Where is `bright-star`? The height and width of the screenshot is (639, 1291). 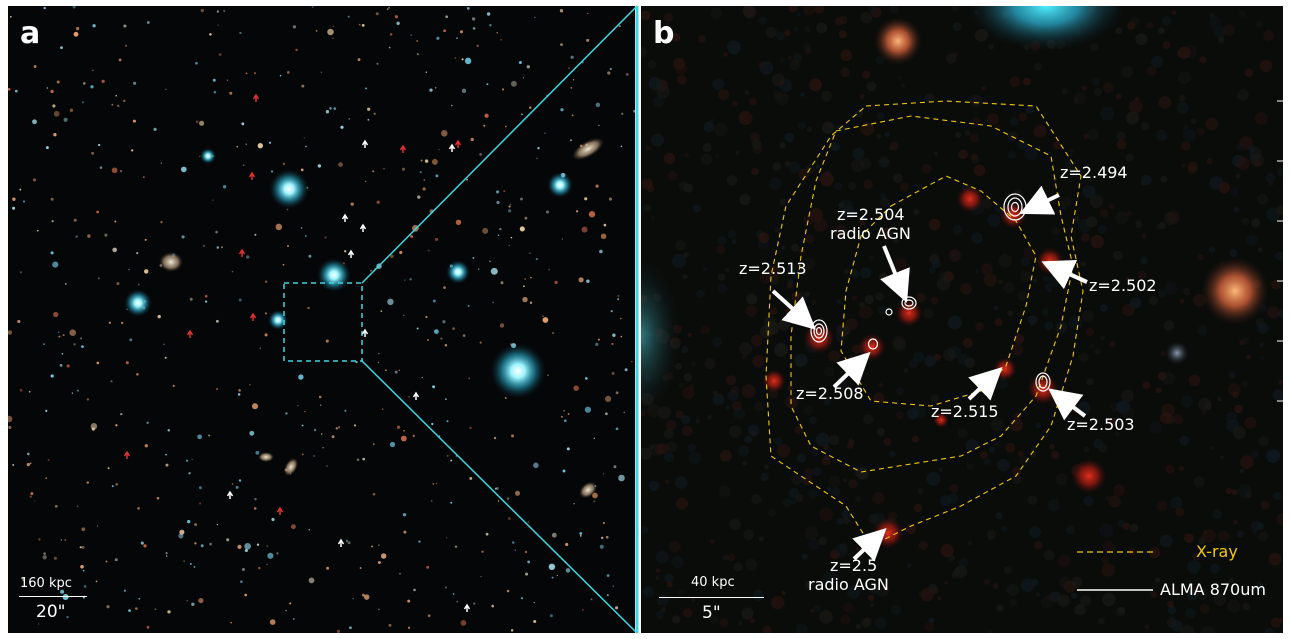 bright-star is located at coordinates (289, 189).